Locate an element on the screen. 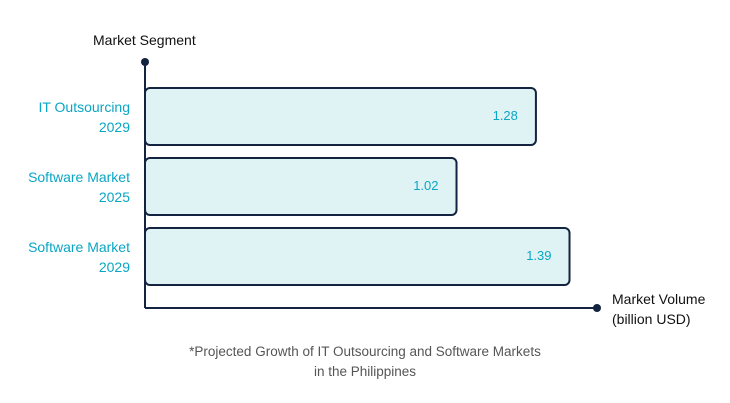 Image resolution: width=730 pixels, height=403 pixels. value-label: 1.02 is located at coordinates (425, 185).